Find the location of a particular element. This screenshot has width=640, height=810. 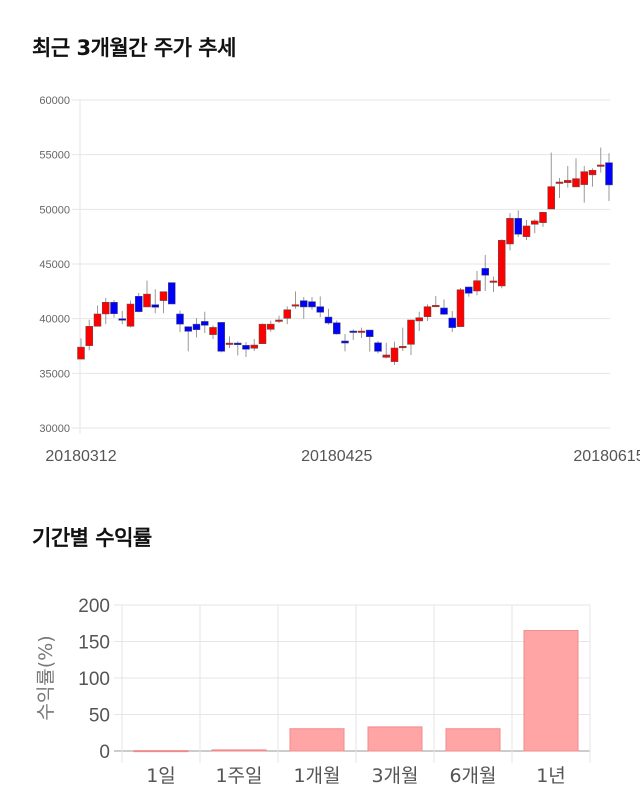

y-tick-label: 30000 is located at coordinates (54, 429).